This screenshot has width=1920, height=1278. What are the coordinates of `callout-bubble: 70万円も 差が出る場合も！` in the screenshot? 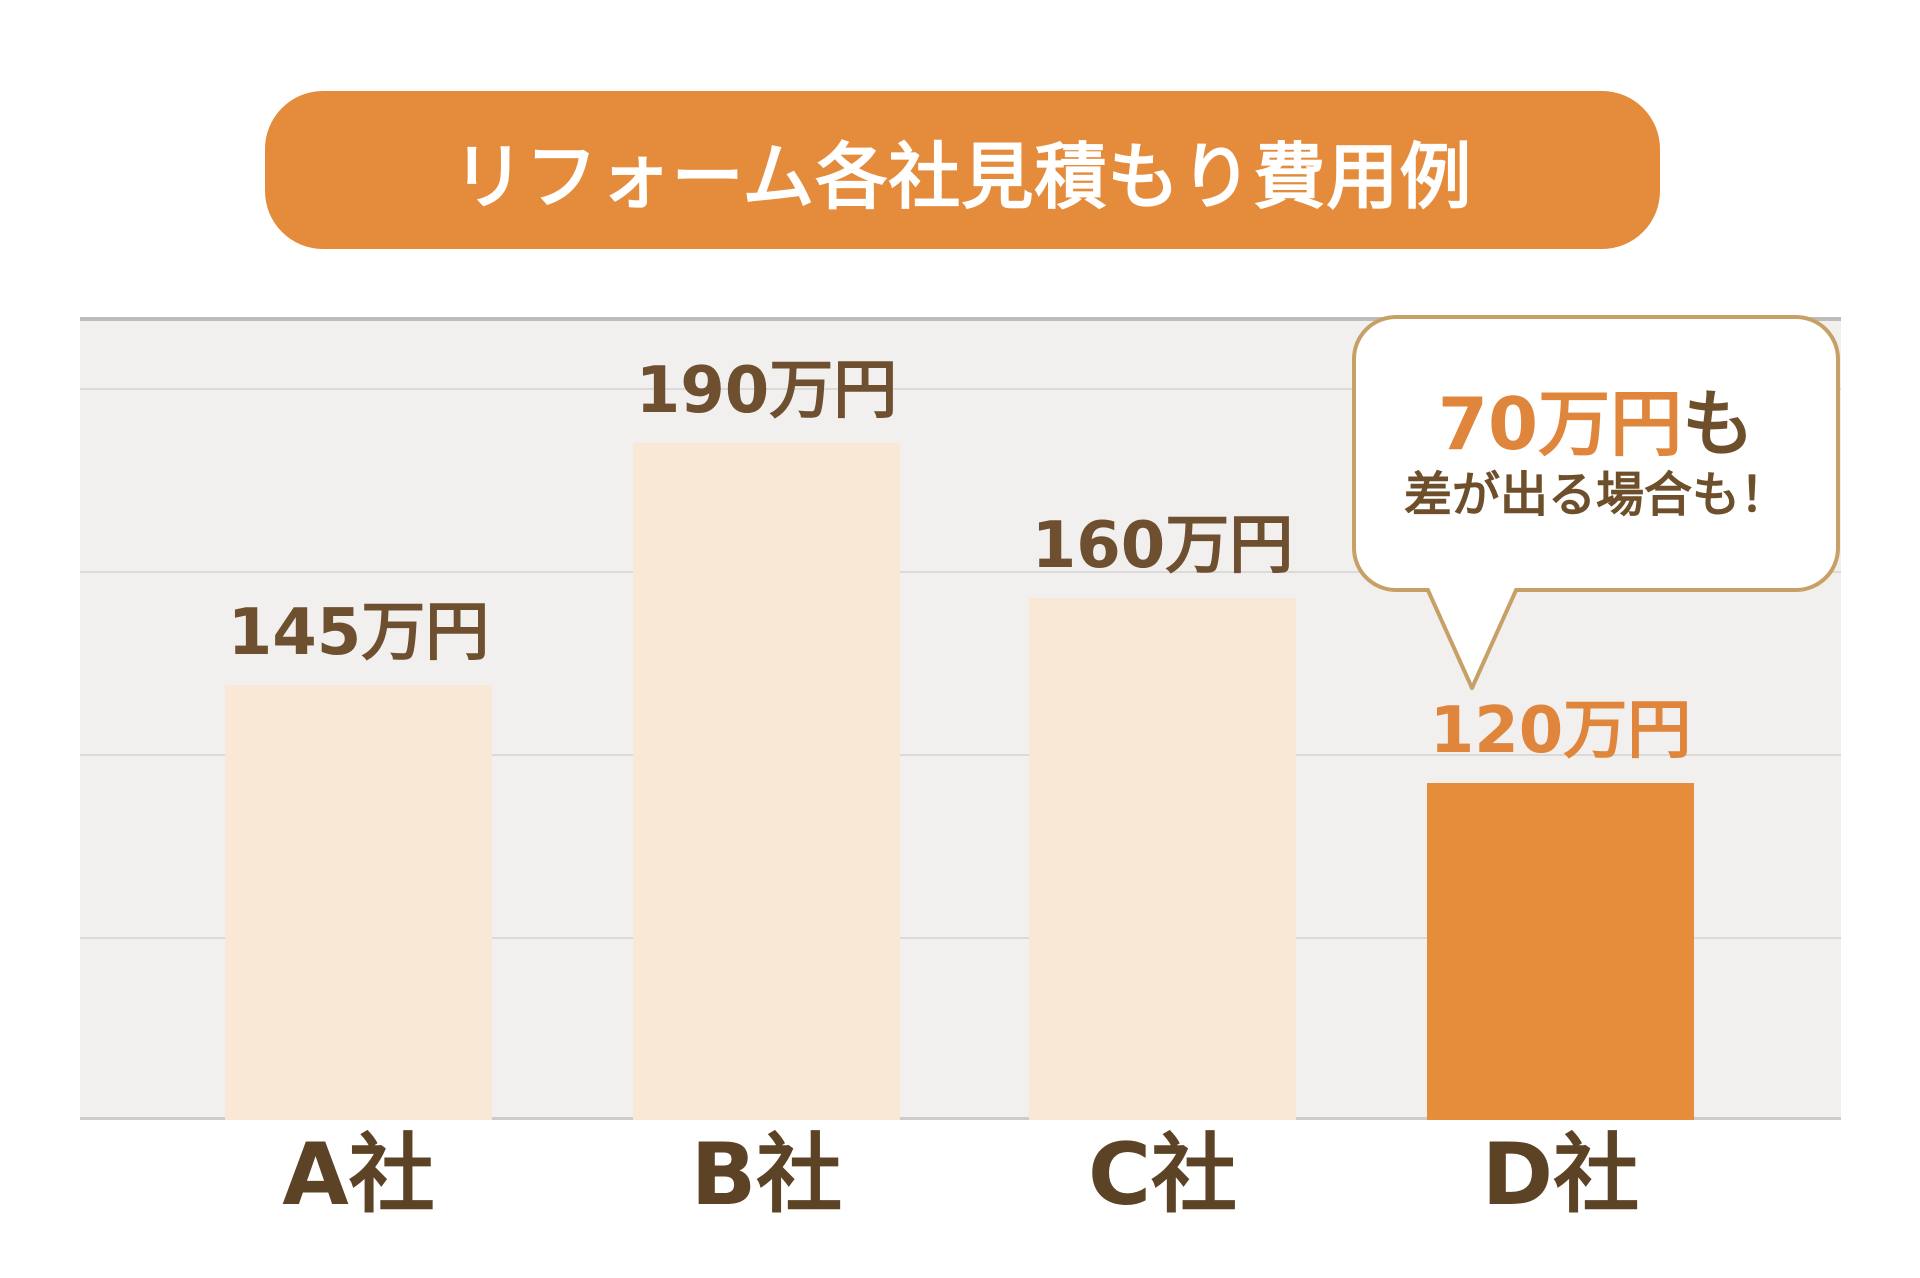 It's located at (1596, 453).